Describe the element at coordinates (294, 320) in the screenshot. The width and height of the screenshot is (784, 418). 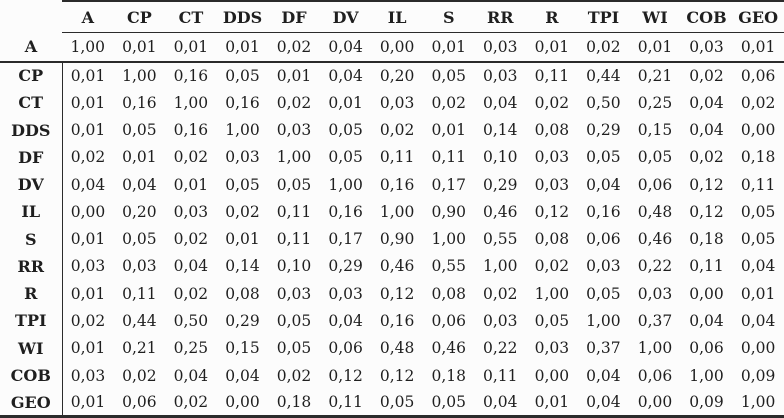
I see `cell-tpi-df: 0,05` at that location.